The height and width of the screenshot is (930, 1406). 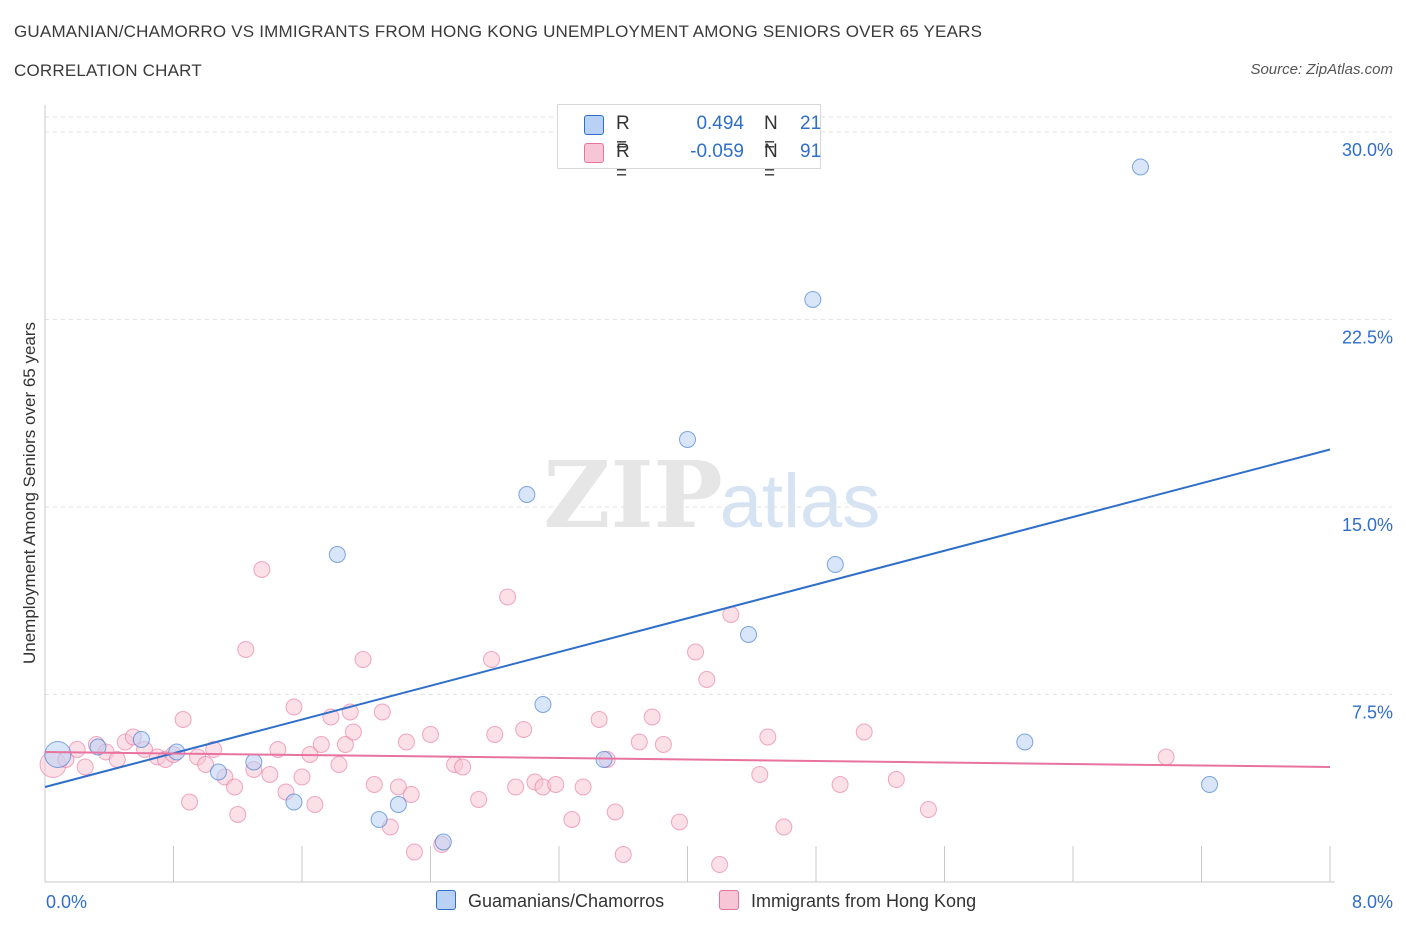 What do you see at coordinates (687, 759) in the screenshot?
I see `hongkong-trend-line` at bounding box center [687, 759].